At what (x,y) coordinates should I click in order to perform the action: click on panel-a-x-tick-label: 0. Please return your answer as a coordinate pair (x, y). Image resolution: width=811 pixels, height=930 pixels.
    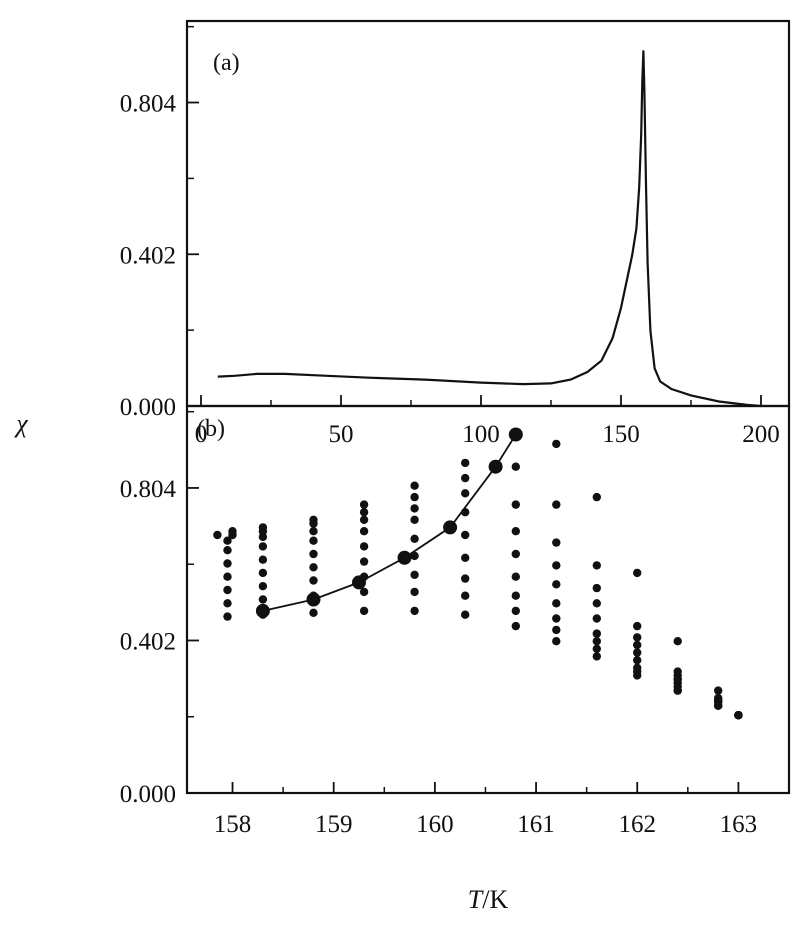
    Looking at the image, I should click on (201, 434).